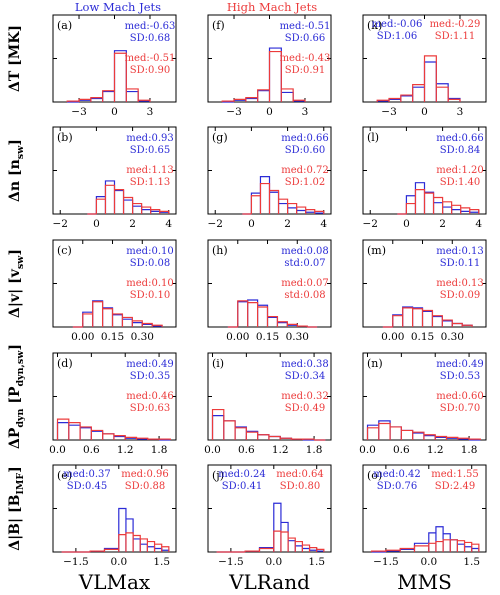 This screenshot has height=595, width=500. What do you see at coordinates (15, 522) in the screenshot?
I see `row-label-4-main: Δ|B| [B` at bounding box center [15, 522].